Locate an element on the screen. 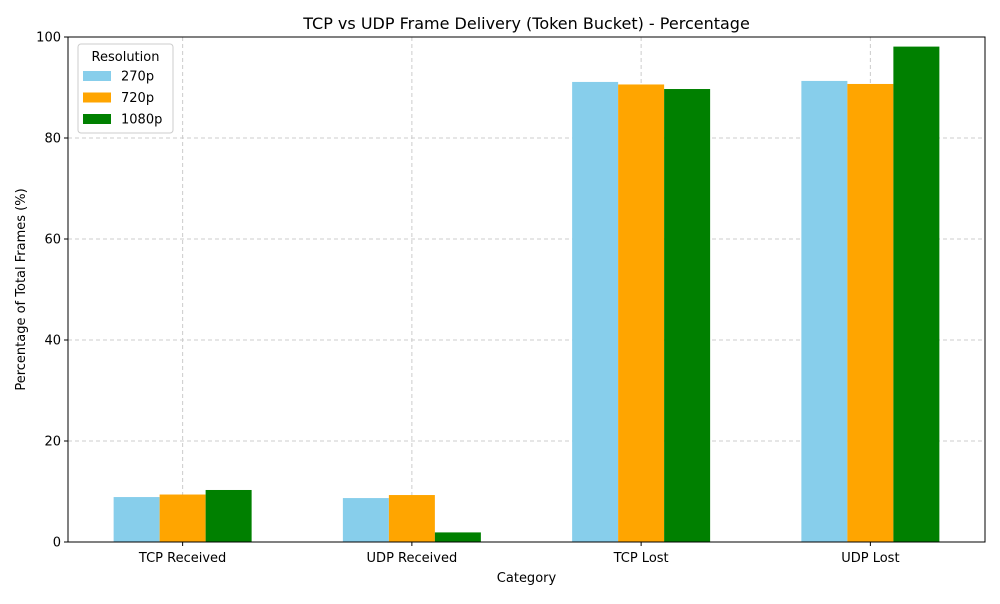 The height and width of the screenshot is (604, 1000). y-tick-label: 20 is located at coordinates (52, 442).